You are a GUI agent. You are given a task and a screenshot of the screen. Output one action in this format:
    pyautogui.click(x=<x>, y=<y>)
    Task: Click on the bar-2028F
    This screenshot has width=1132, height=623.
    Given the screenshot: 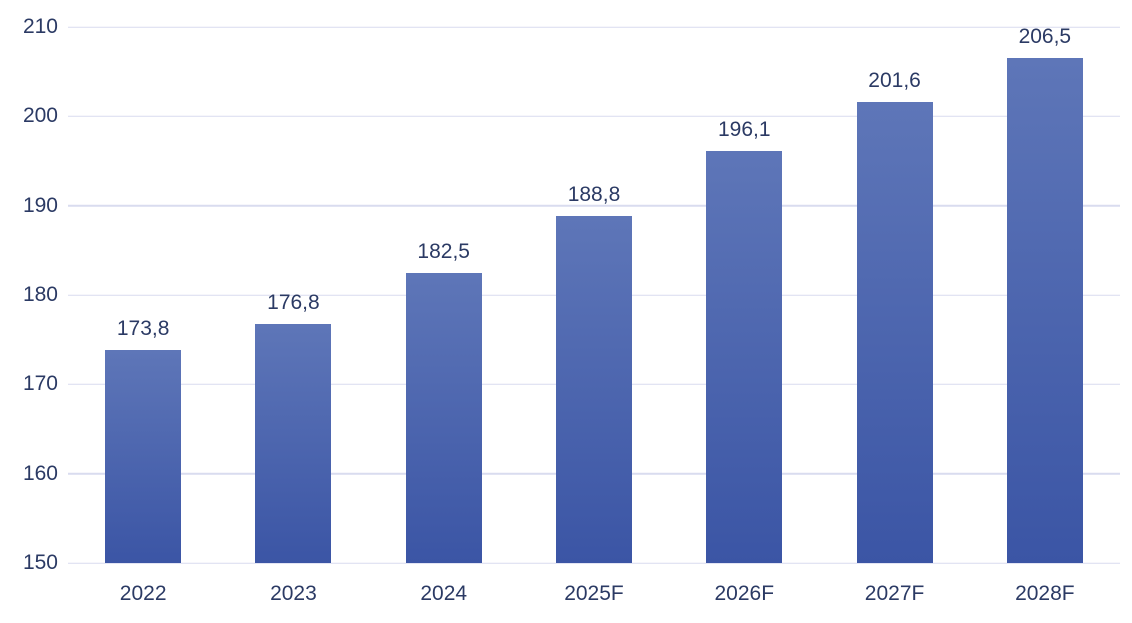 What is the action you would take?
    pyautogui.click(x=1044, y=310)
    